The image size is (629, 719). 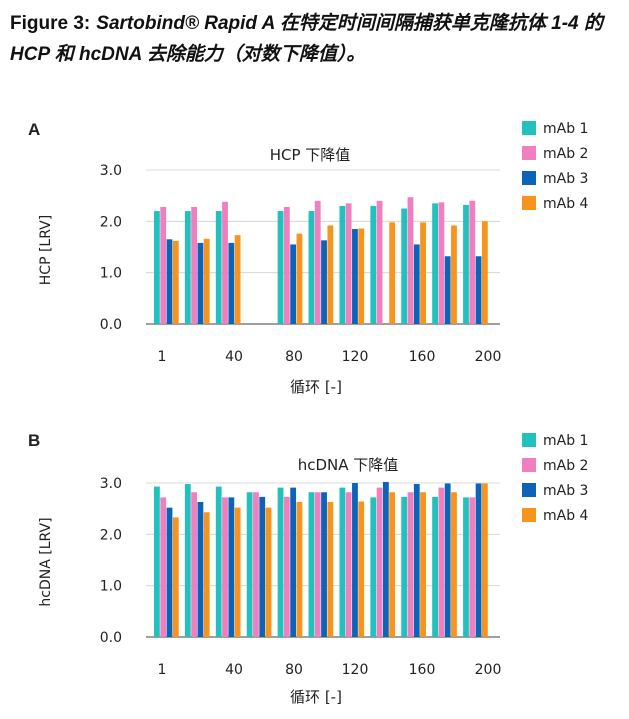 I want to click on panel-a-ytick-label: 2.0, so click(x=111, y=222).